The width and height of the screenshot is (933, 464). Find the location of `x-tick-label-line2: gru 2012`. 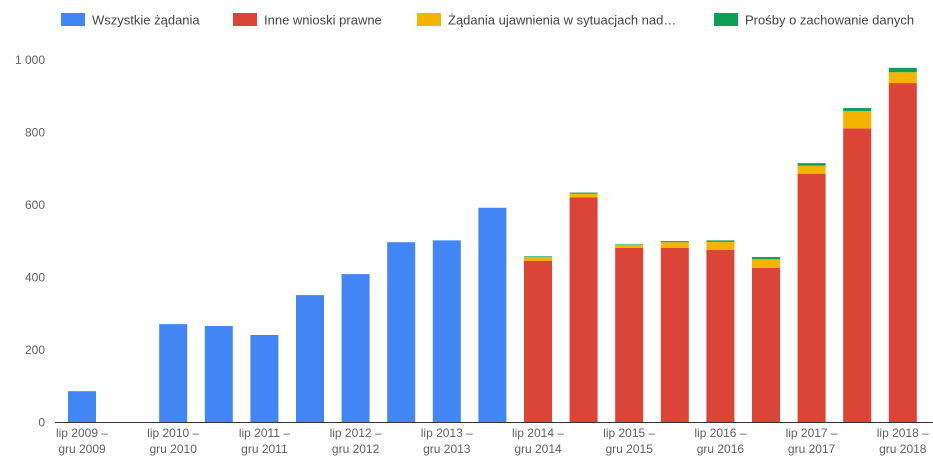

x-tick-label-line2: gru 2012 is located at coordinates (356, 449).